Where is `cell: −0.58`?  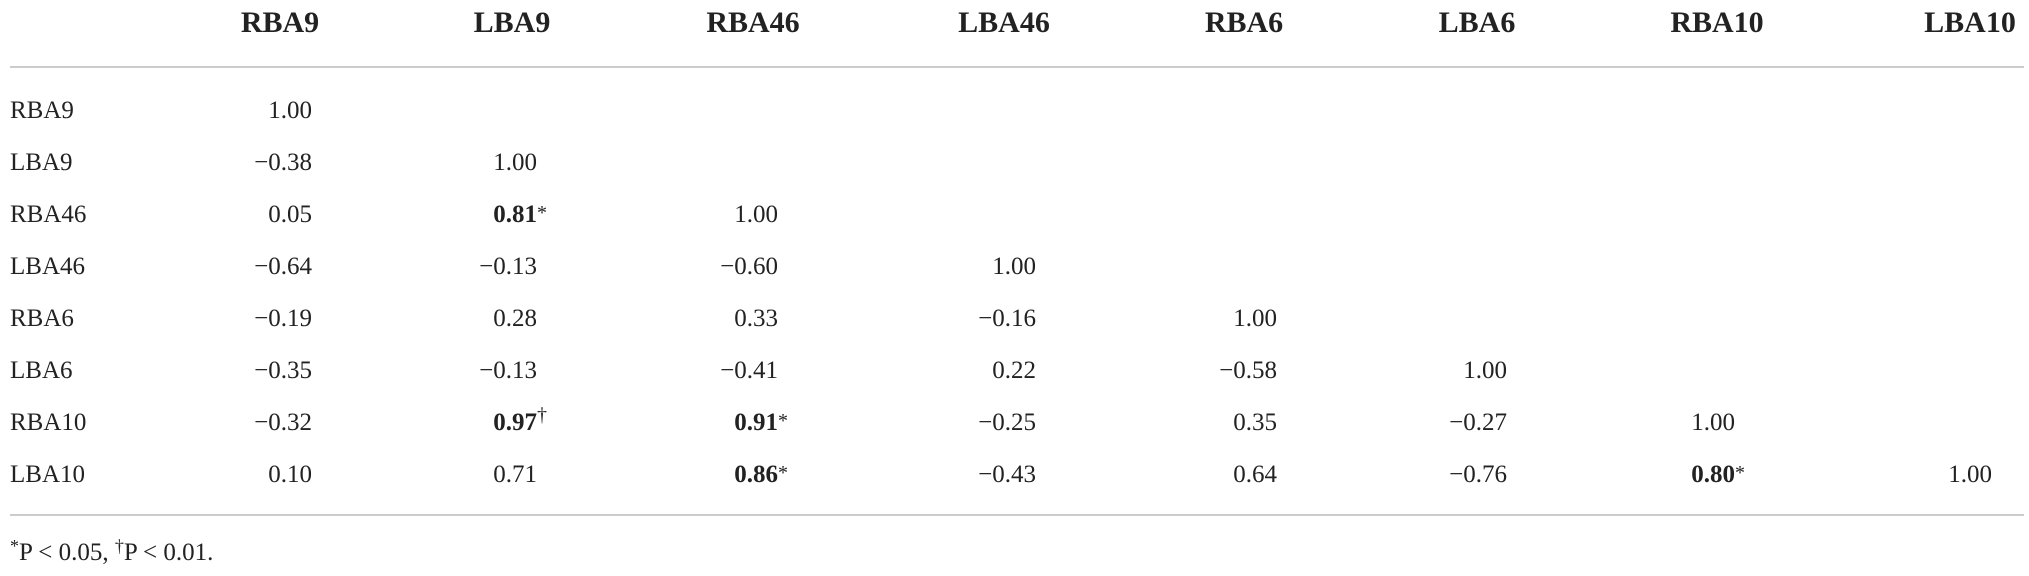
cell: −0.58 is located at coordinates (1248, 370).